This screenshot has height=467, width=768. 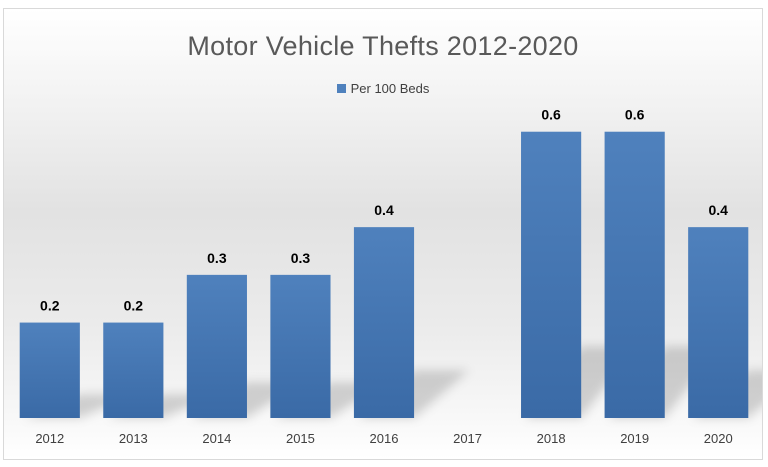 I want to click on data-label-2019: 0.6, so click(x=635, y=115).